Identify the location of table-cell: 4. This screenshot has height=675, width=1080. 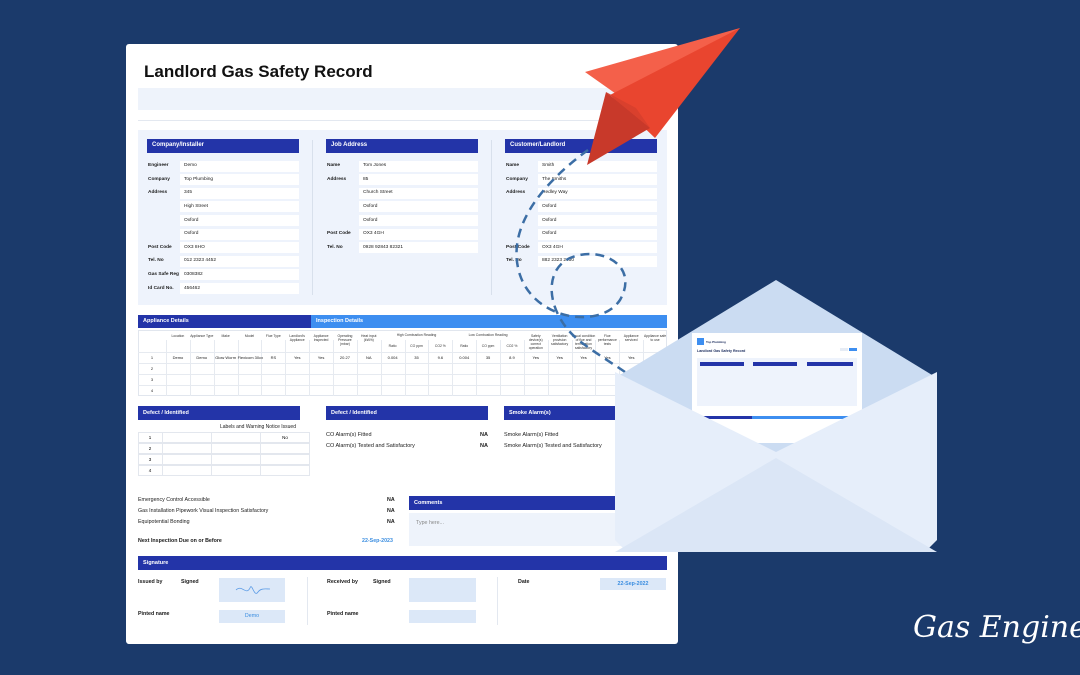
(152, 390).